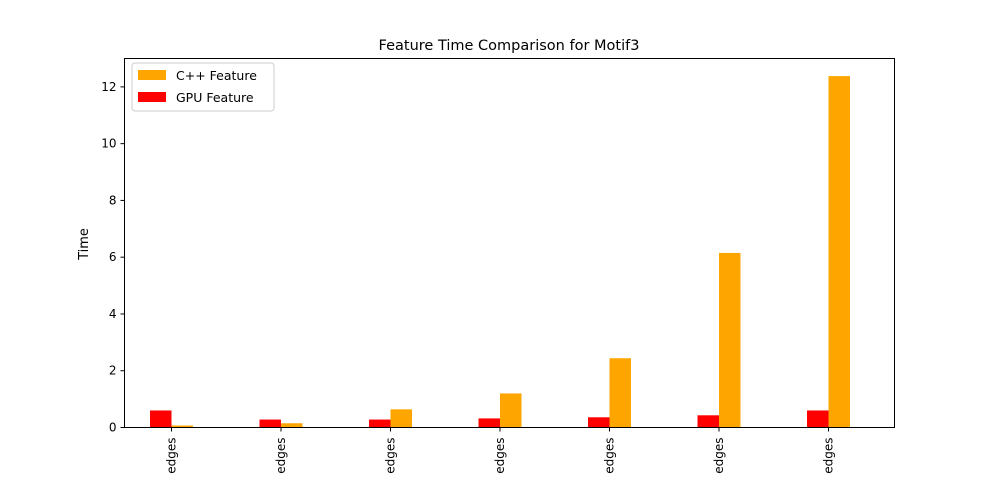 The image size is (994, 480). What do you see at coordinates (113, 200) in the screenshot?
I see `y-tick-label: 8` at bounding box center [113, 200].